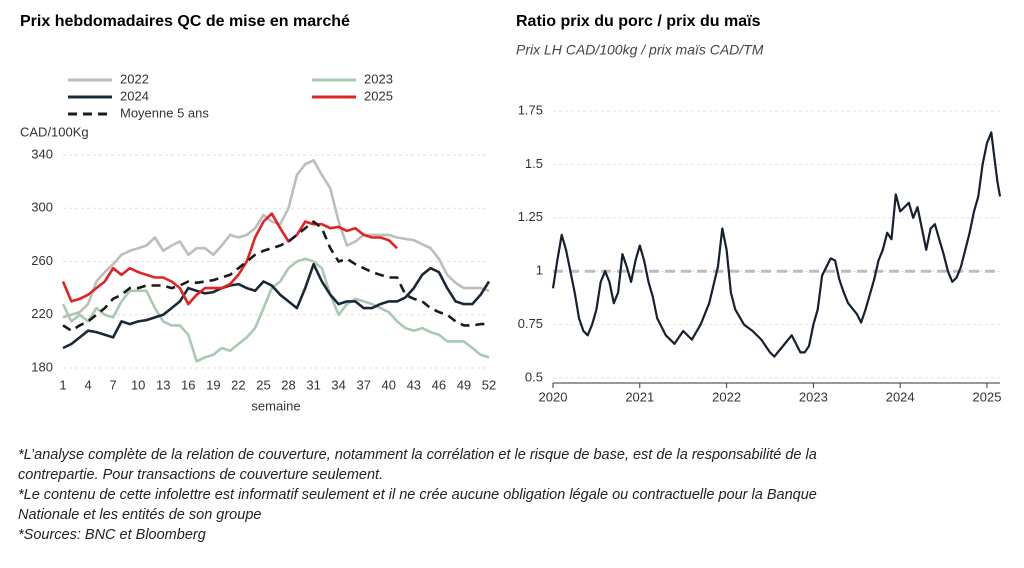 This screenshot has height=568, width=1024. I want to click on x-tick-label: 52, so click(489, 384).